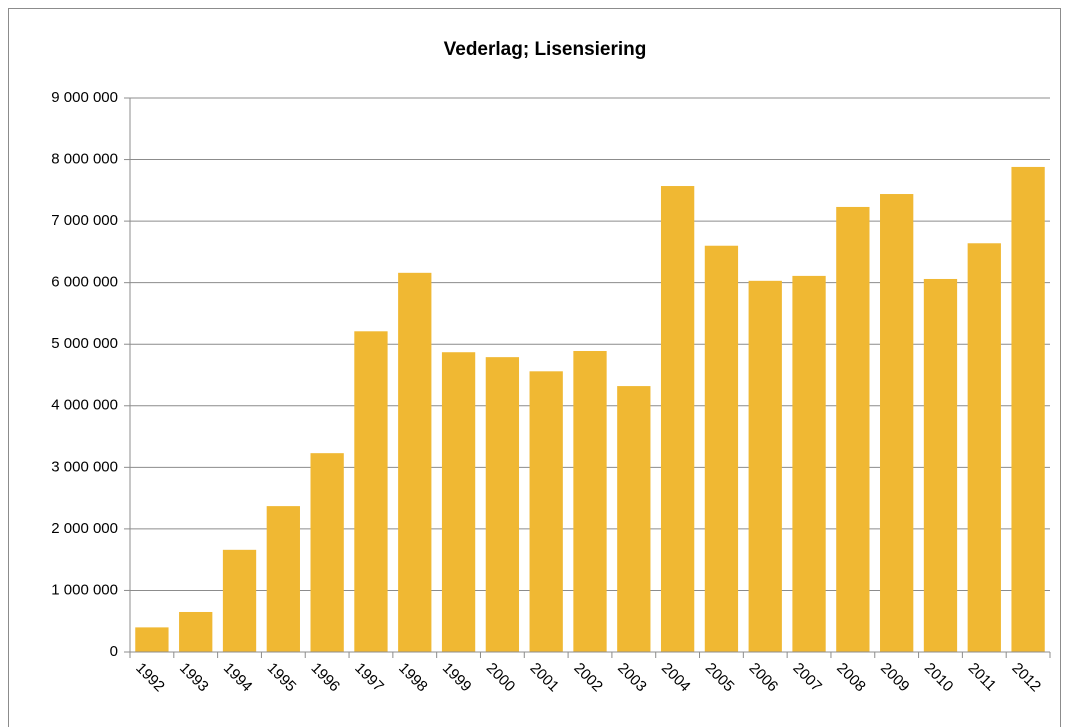  What do you see at coordinates (326, 678) in the screenshot?
I see `x-tick-label: 1996` at bounding box center [326, 678].